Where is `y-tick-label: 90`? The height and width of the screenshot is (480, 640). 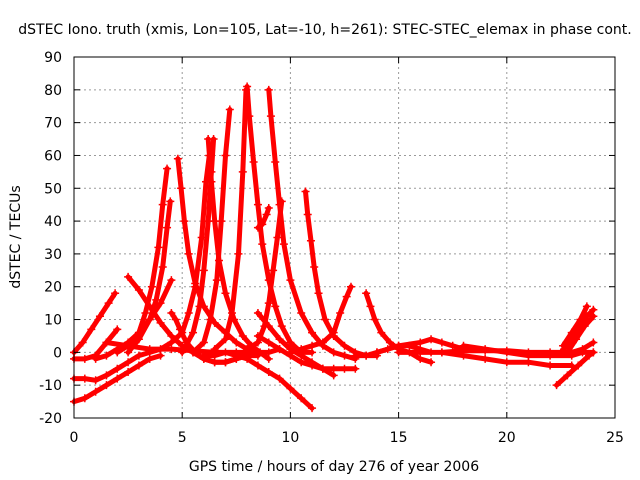 y-tick-label: 90 is located at coordinates (53, 58).